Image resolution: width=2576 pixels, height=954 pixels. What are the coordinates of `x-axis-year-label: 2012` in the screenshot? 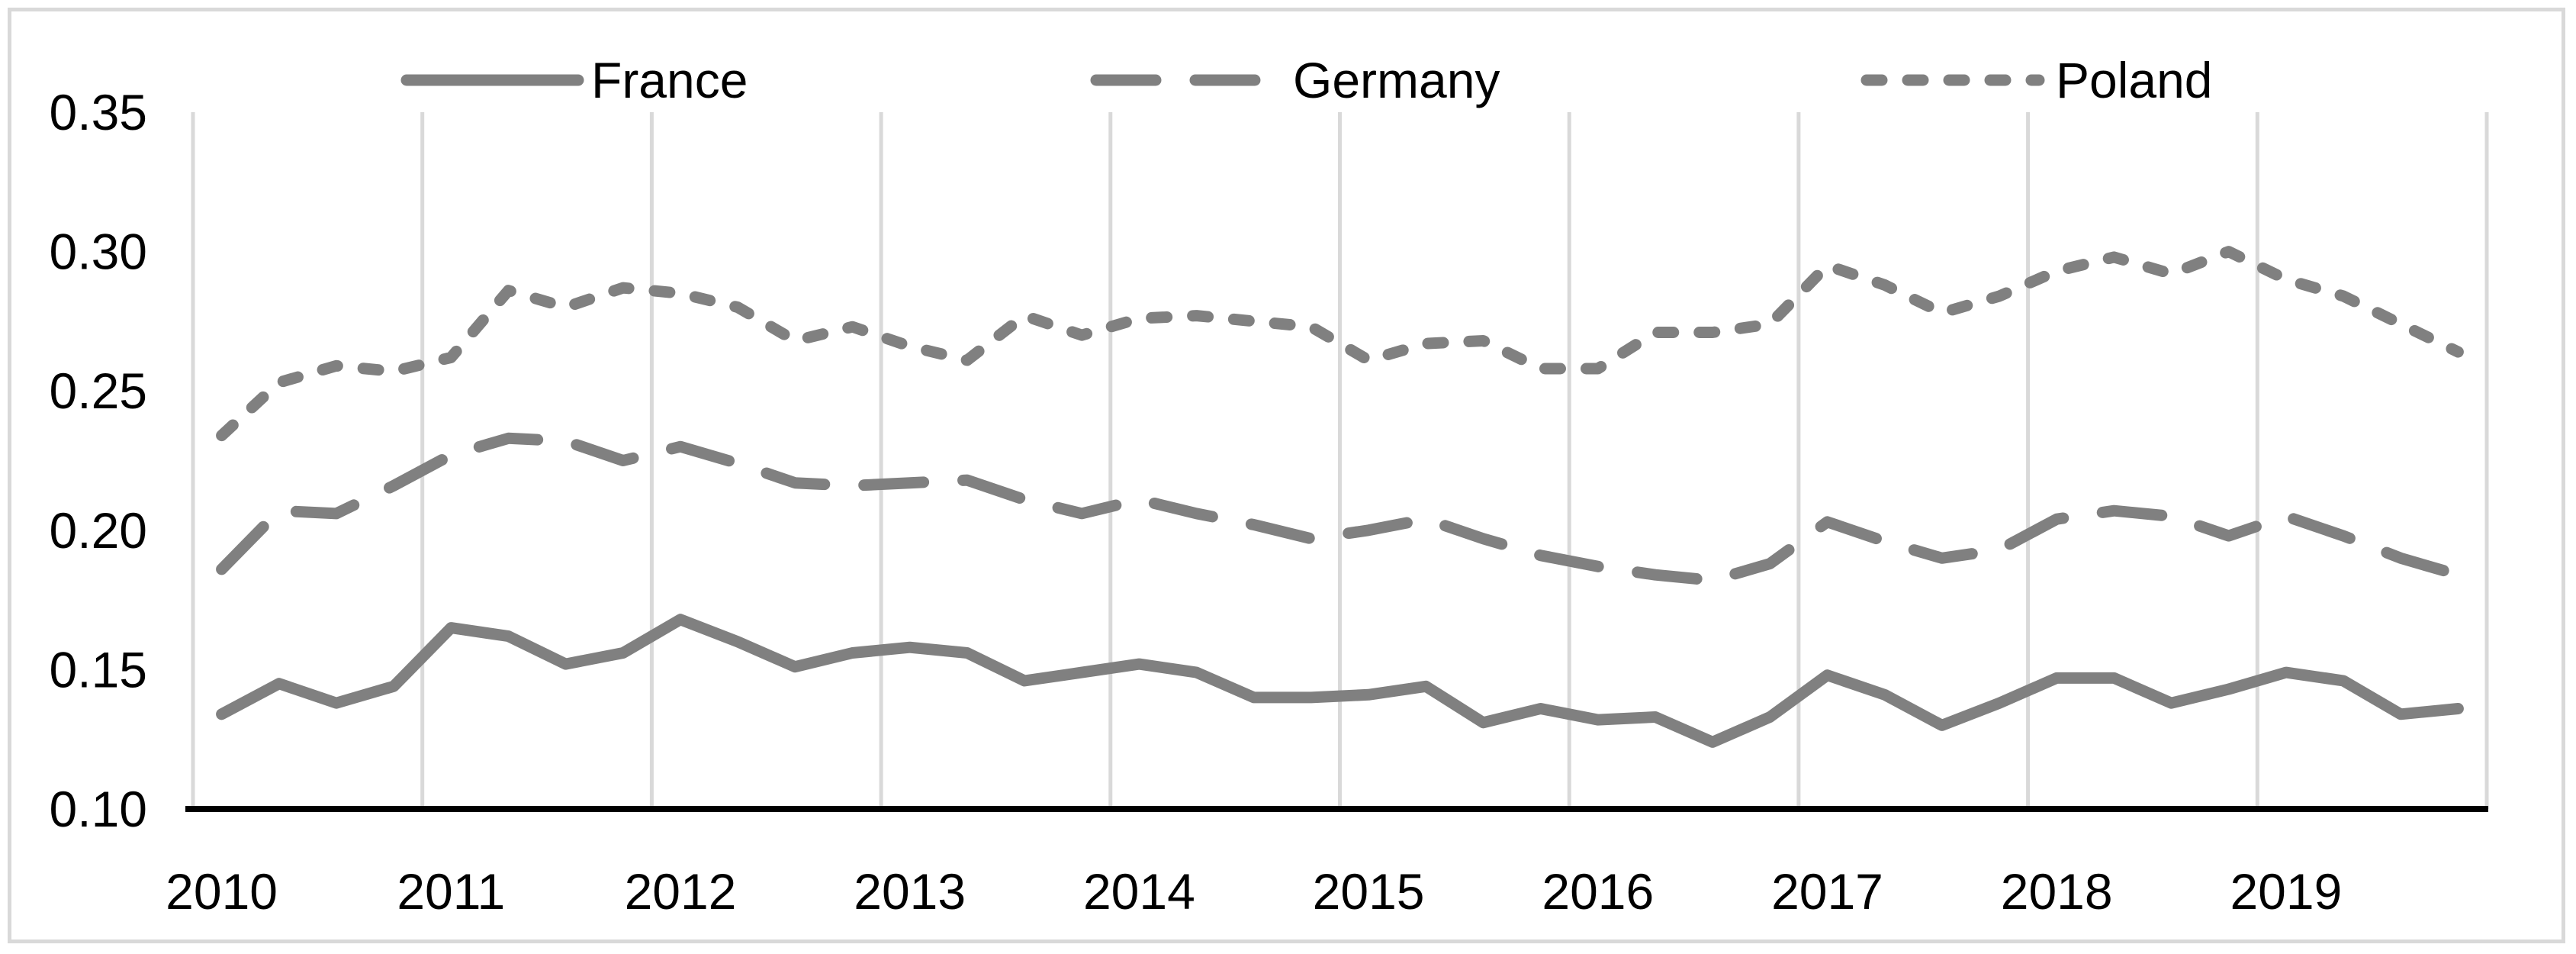 It's located at (681, 892).